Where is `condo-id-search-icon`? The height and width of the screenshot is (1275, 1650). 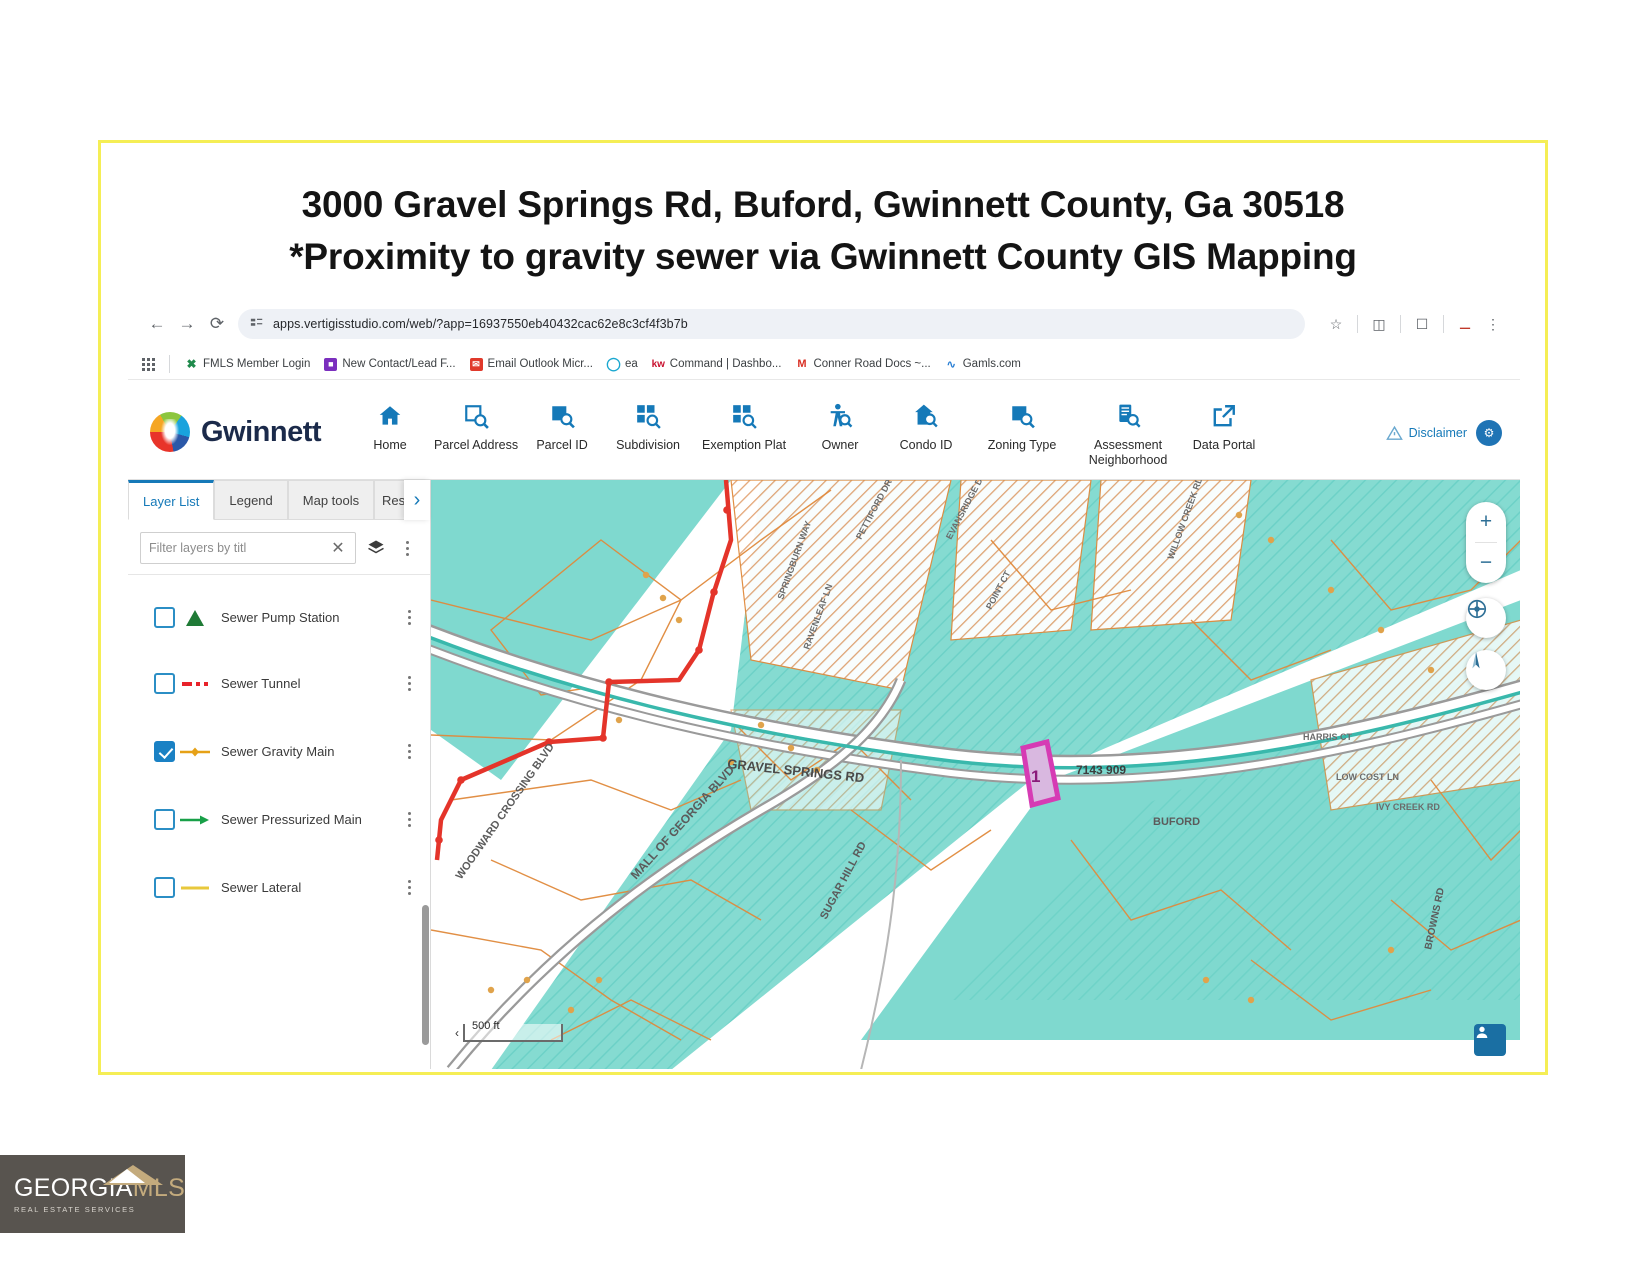
condo-id-search-icon is located at coordinates (926, 416).